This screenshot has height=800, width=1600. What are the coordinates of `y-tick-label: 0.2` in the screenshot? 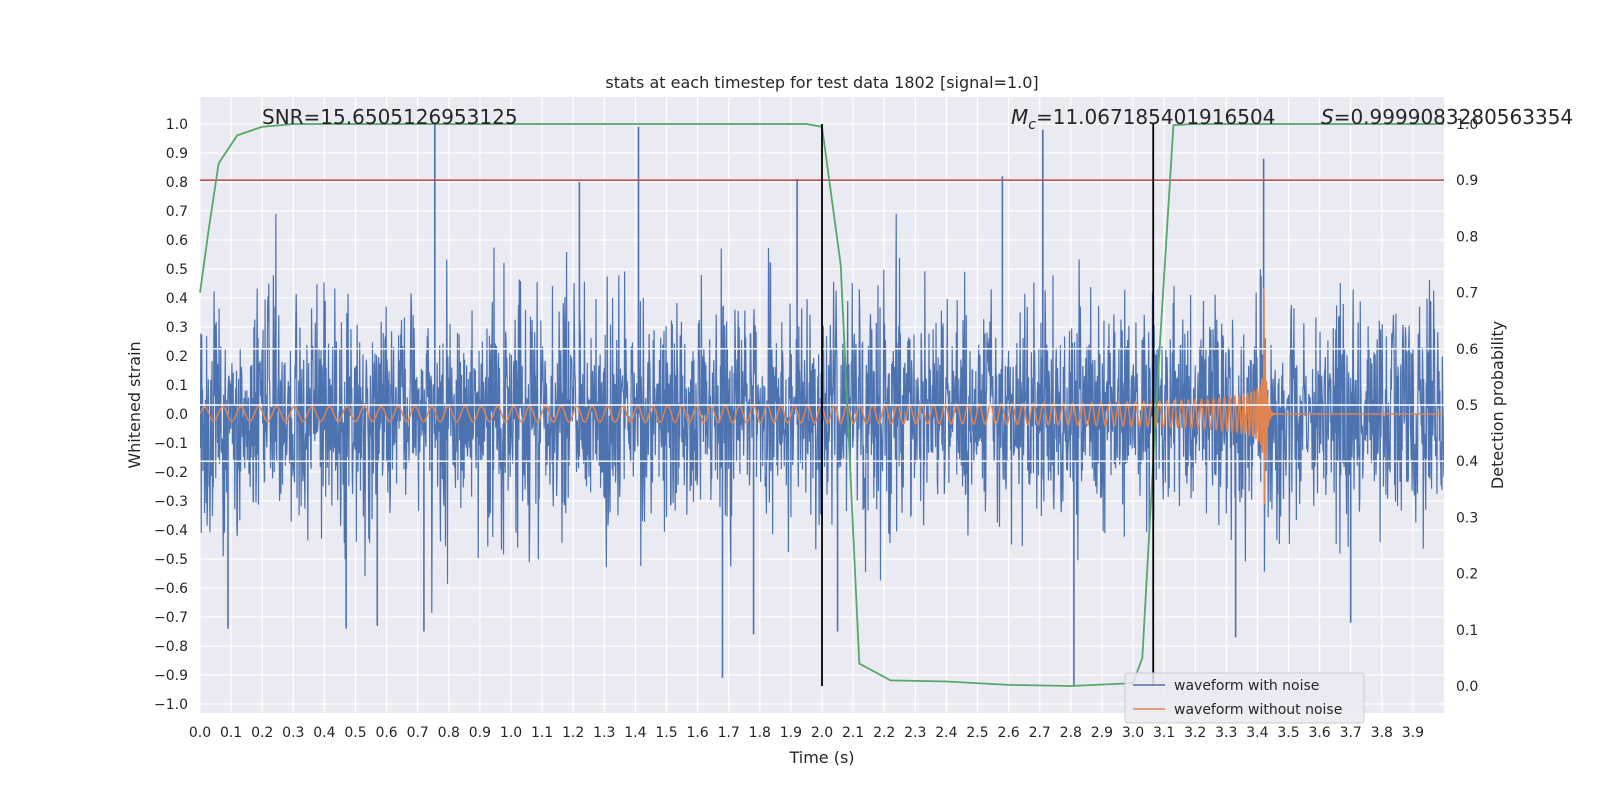 It's located at (177, 357).